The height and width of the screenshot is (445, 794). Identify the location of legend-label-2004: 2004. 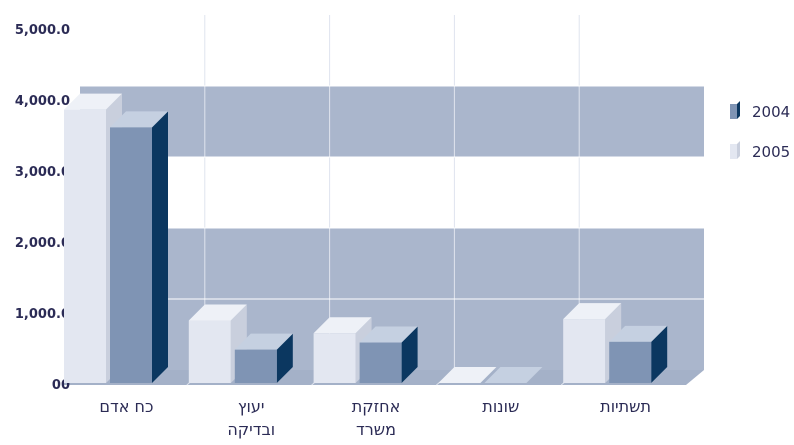
(771, 112).